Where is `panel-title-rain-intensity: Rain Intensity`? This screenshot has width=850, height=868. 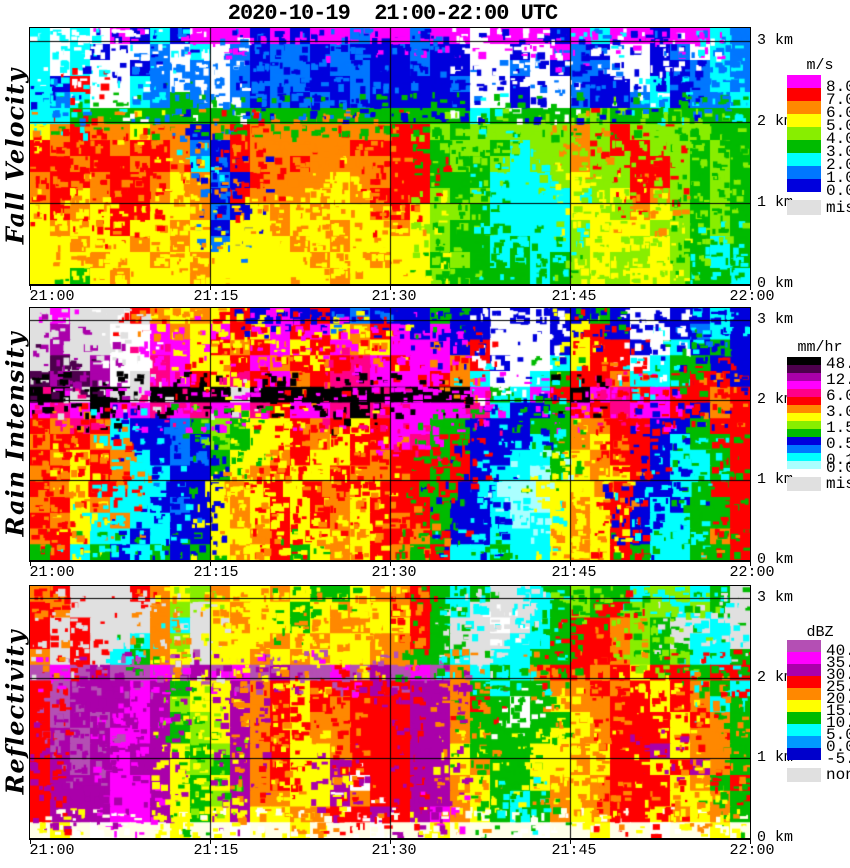 panel-title-rain-intensity: Rain Intensity is located at coordinates (15, 434).